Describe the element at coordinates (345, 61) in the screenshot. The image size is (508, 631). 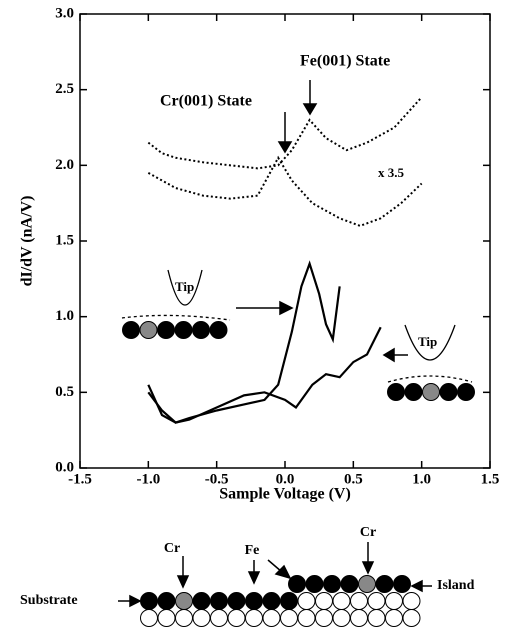
I see `annotation: Fe(001) State` at that location.